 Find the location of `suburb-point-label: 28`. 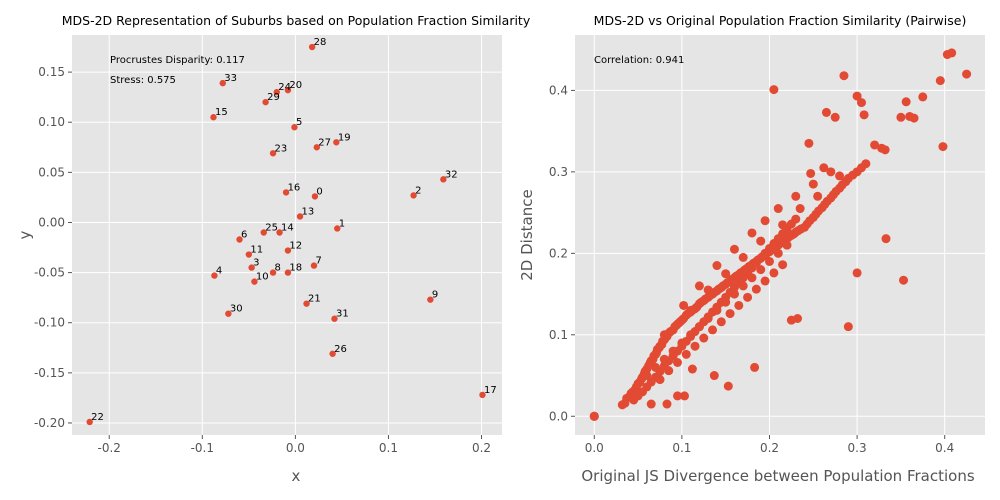

suburb-point-label: 28 is located at coordinates (320, 42).